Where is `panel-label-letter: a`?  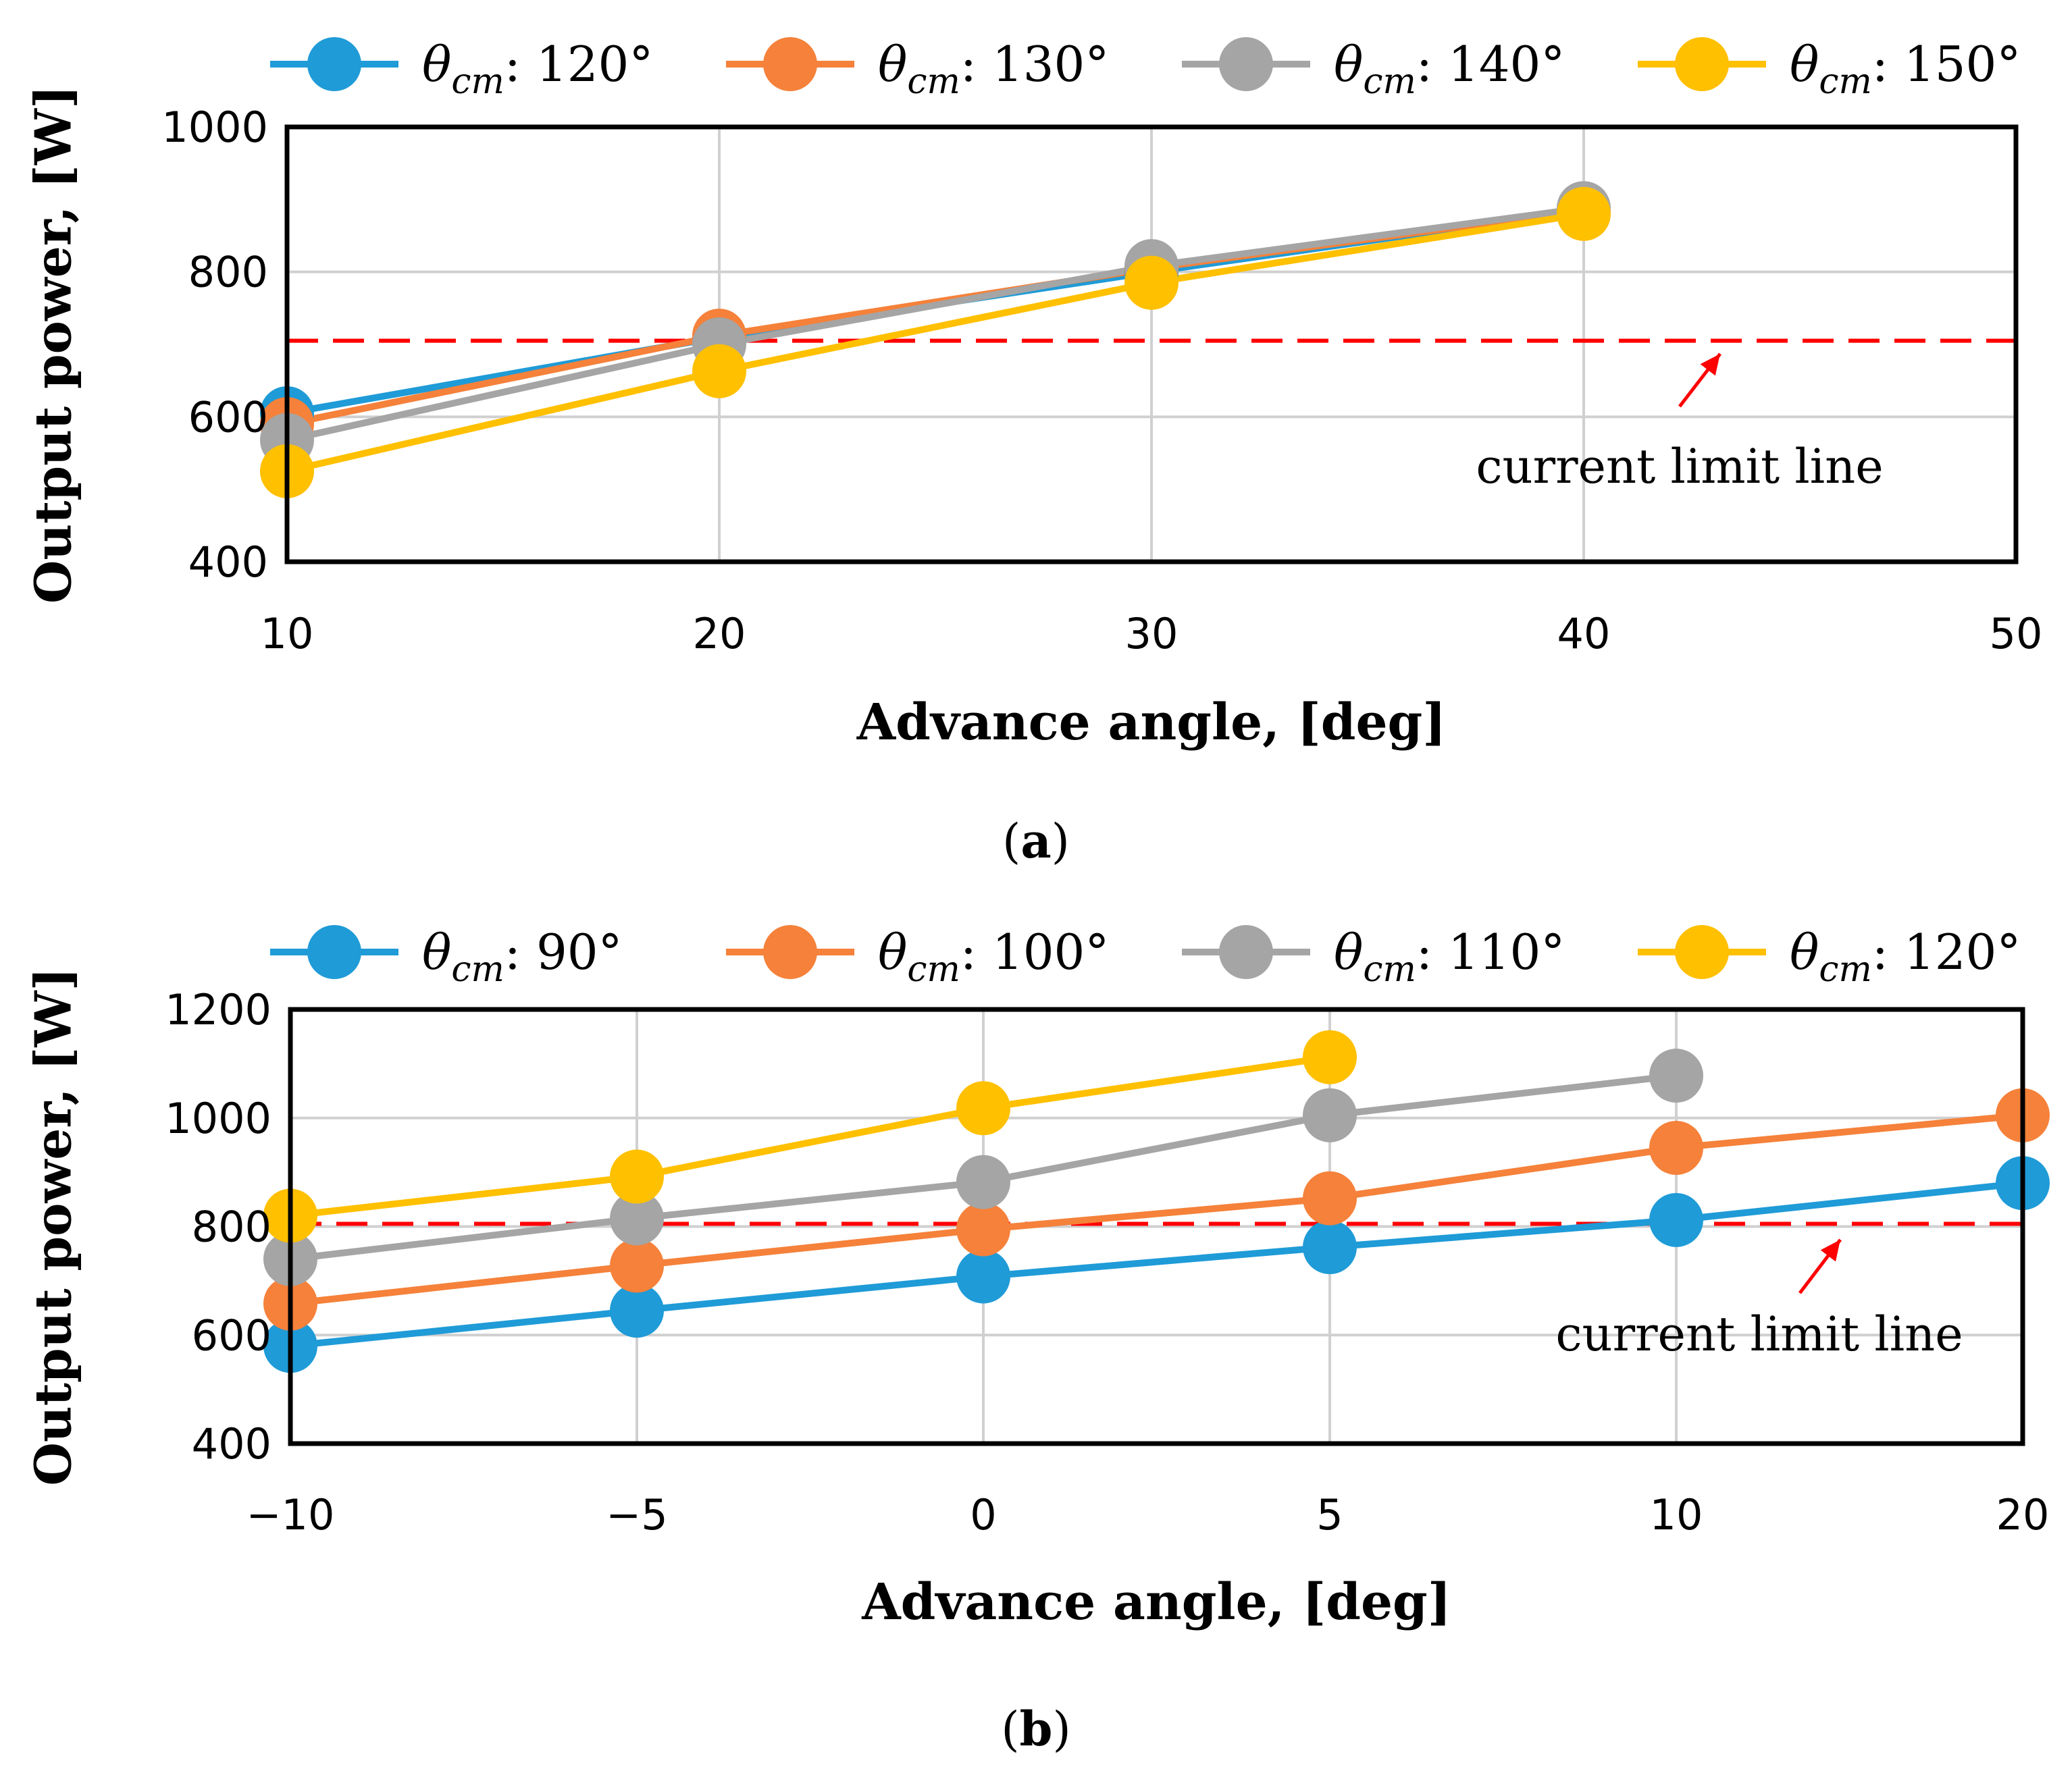
panel-label-letter: a is located at coordinates (1035, 841).